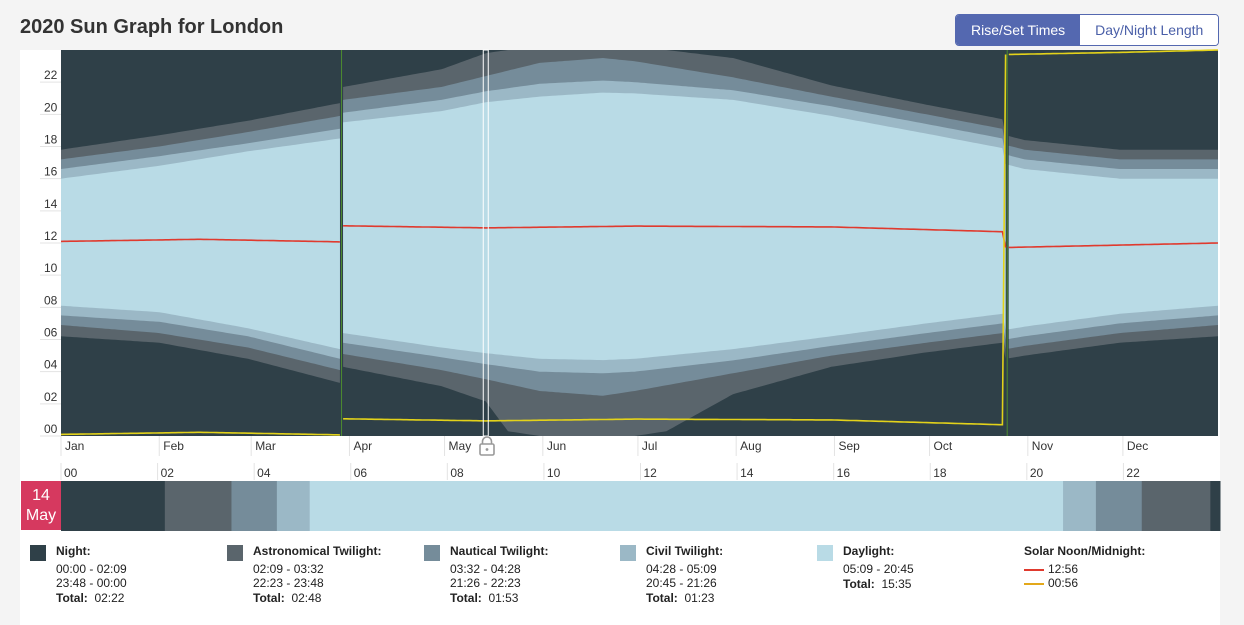  Describe the element at coordinates (306, 598) in the screenshot. I see `legend-total: 02:48` at that location.